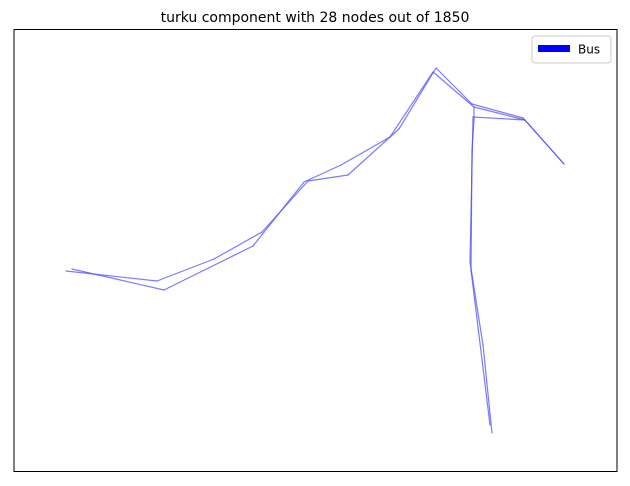 The image size is (630, 486). I want to click on network-edge-n10-n12, so click(365, 151).